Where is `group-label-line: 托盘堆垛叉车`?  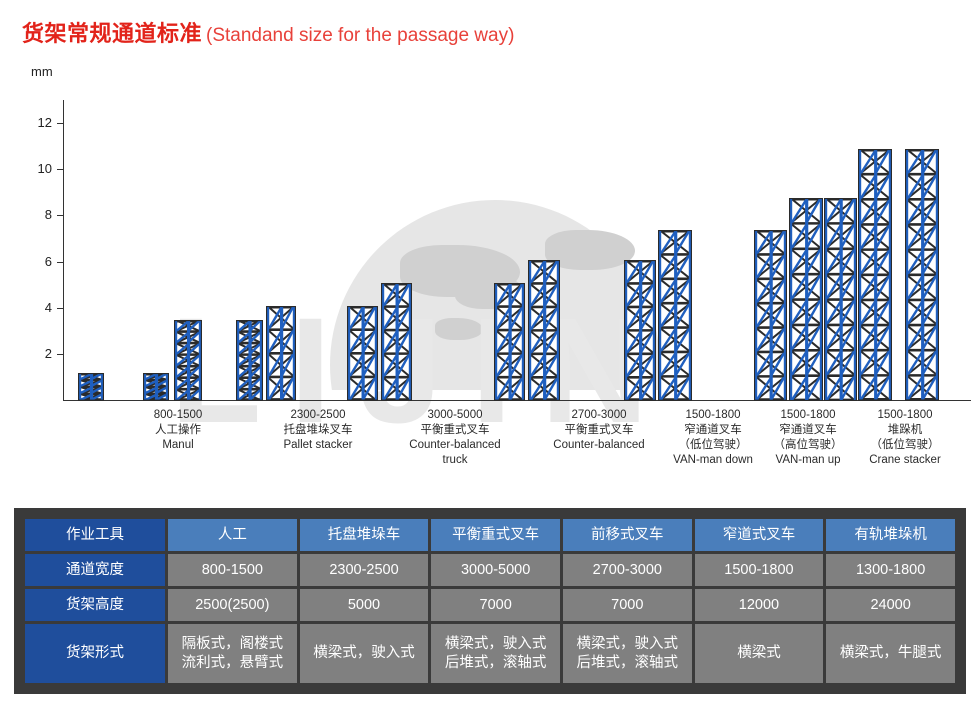
group-label-line: 托盘堆垛叉车 is located at coordinates (318, 430).